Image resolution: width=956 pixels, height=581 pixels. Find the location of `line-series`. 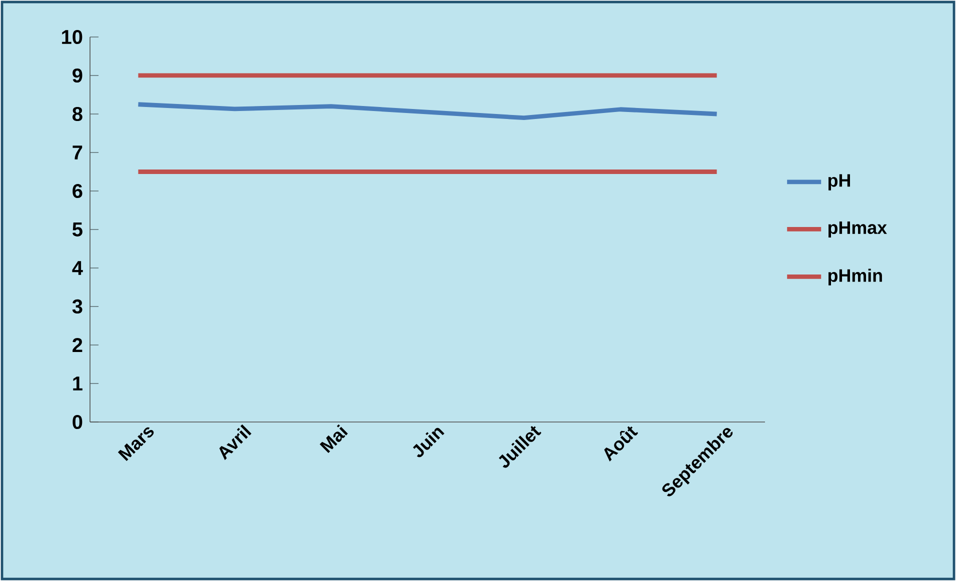

line-series is located at coordinates (427, 111).